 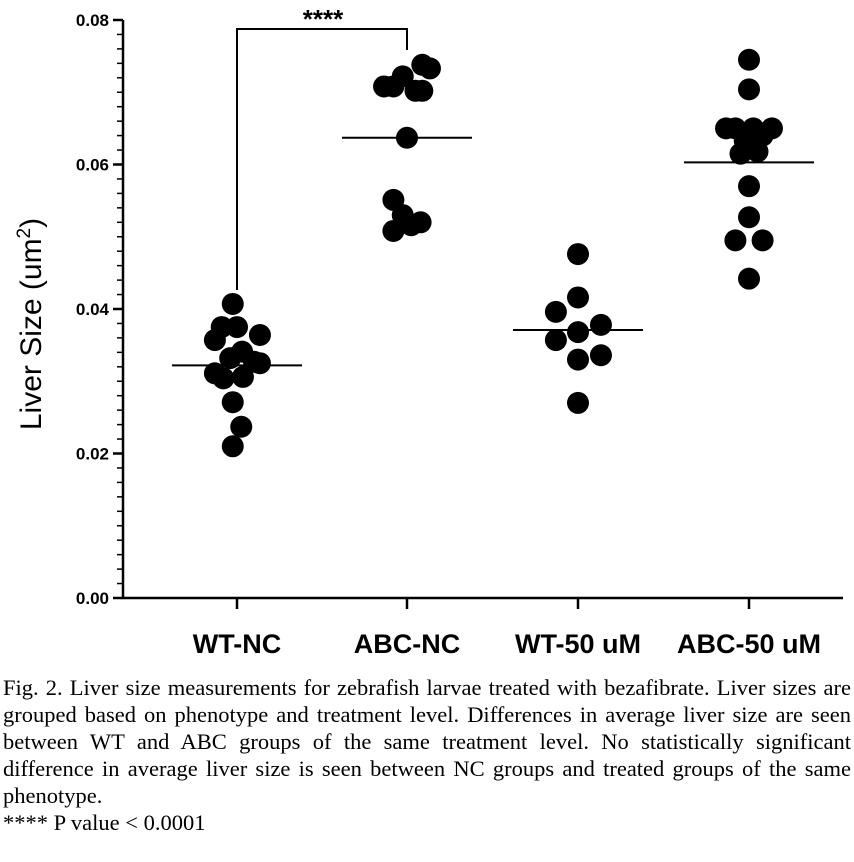 I want to click on y-axis-label-main: Liver Size (um, so click(x=31, y=334).